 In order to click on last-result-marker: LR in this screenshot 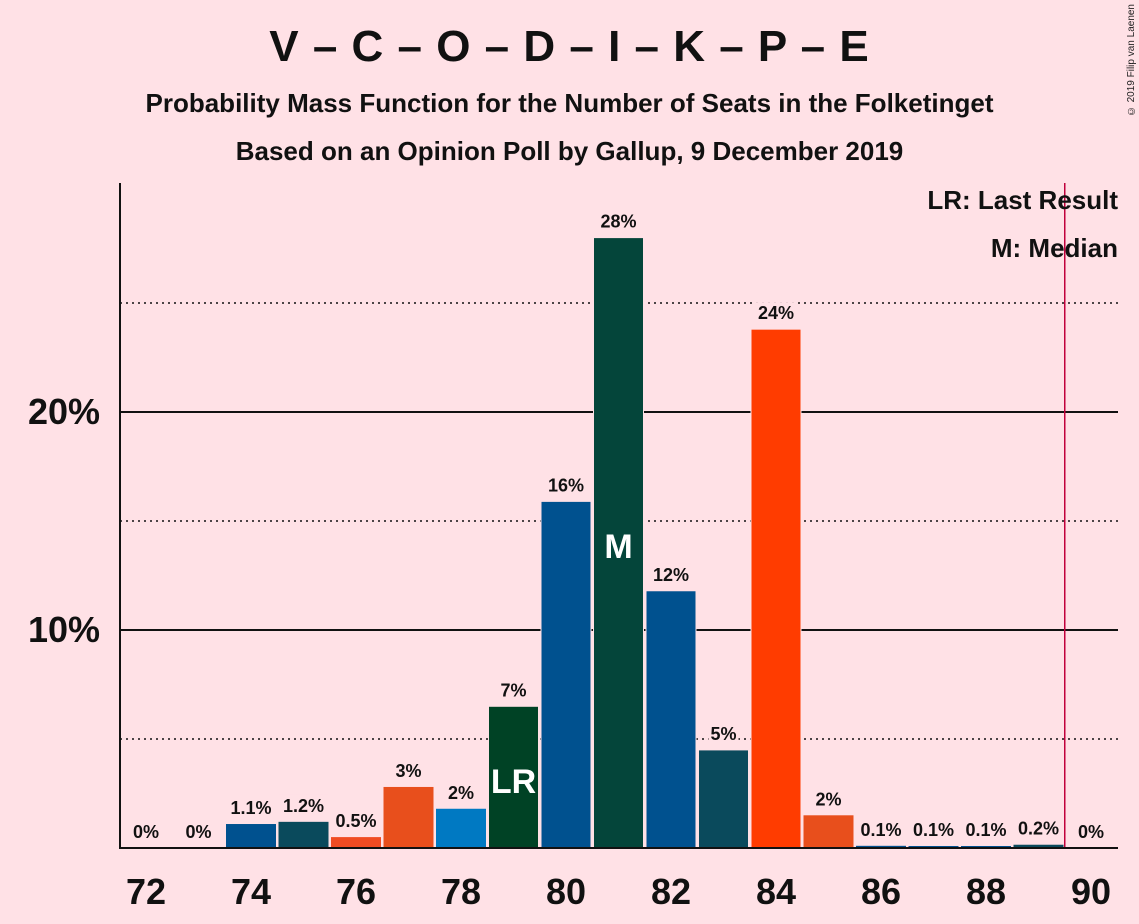, I will do `click(513, 782)`.